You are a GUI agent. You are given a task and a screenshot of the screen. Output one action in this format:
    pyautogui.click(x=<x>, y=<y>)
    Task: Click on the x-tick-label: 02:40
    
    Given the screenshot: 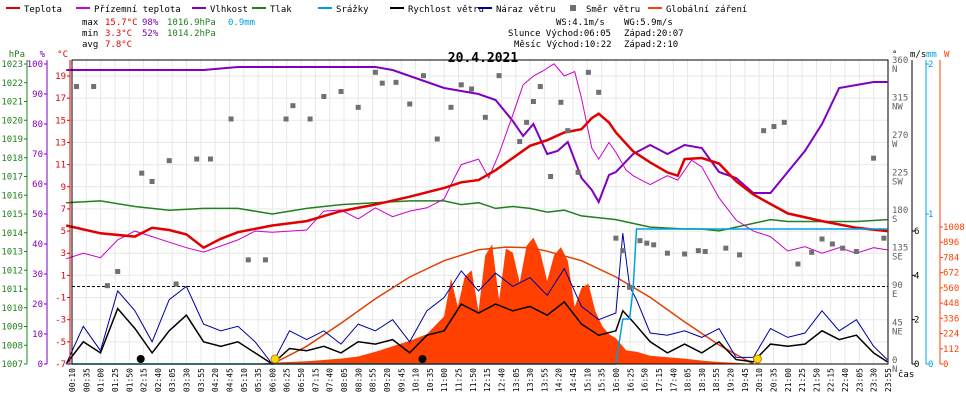 What is the action you would take?
    pyautogui.click(x=158, y=380)
    